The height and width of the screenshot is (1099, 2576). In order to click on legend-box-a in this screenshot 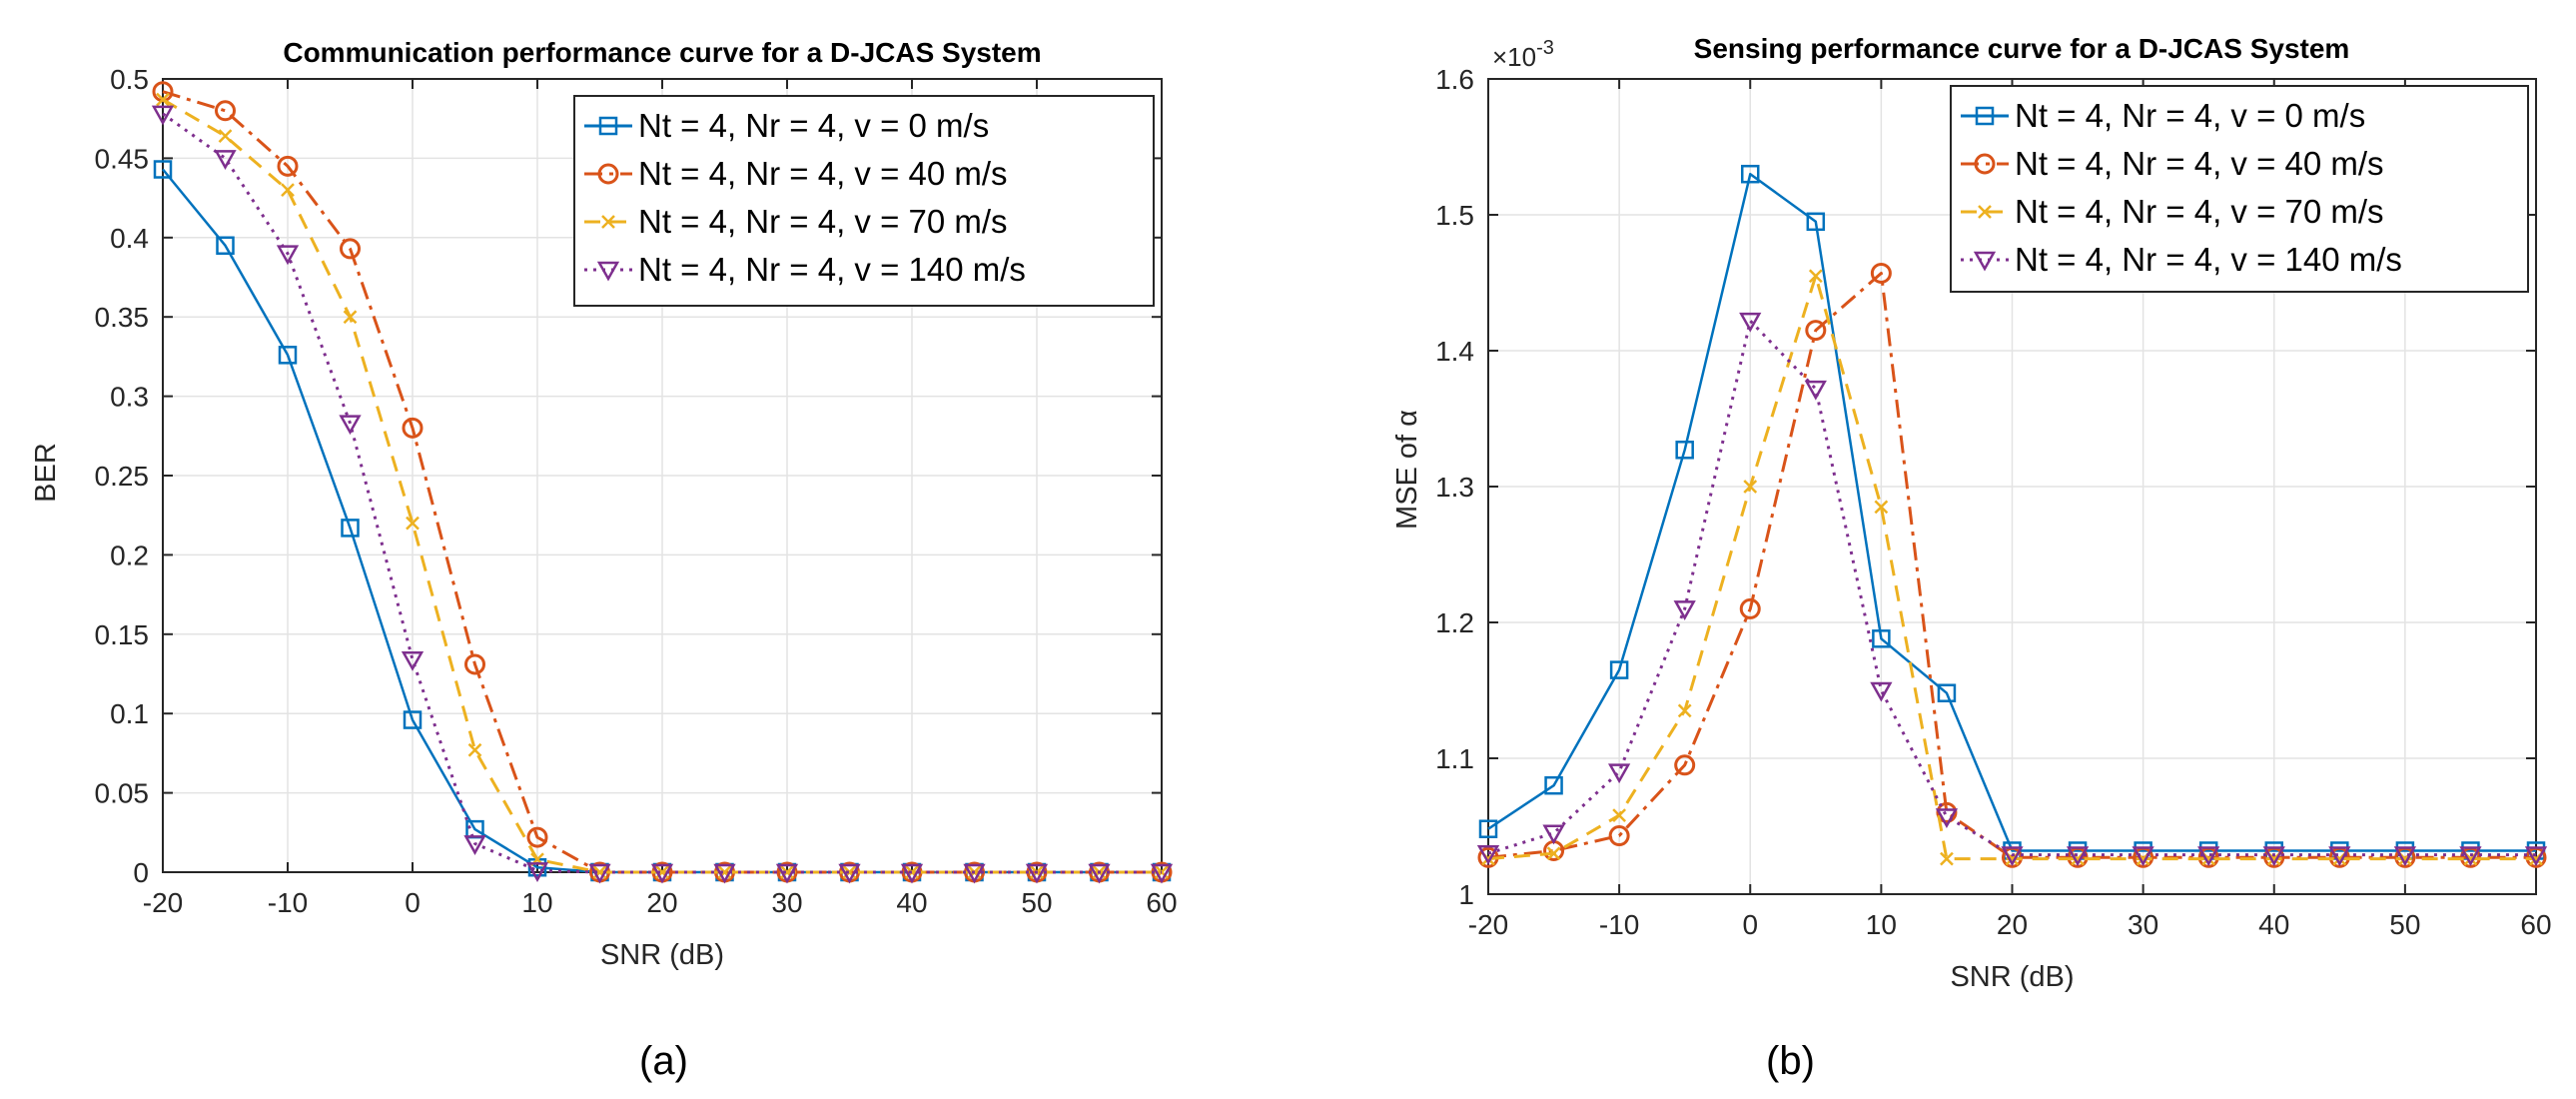, I will do `click(864, 201)`.